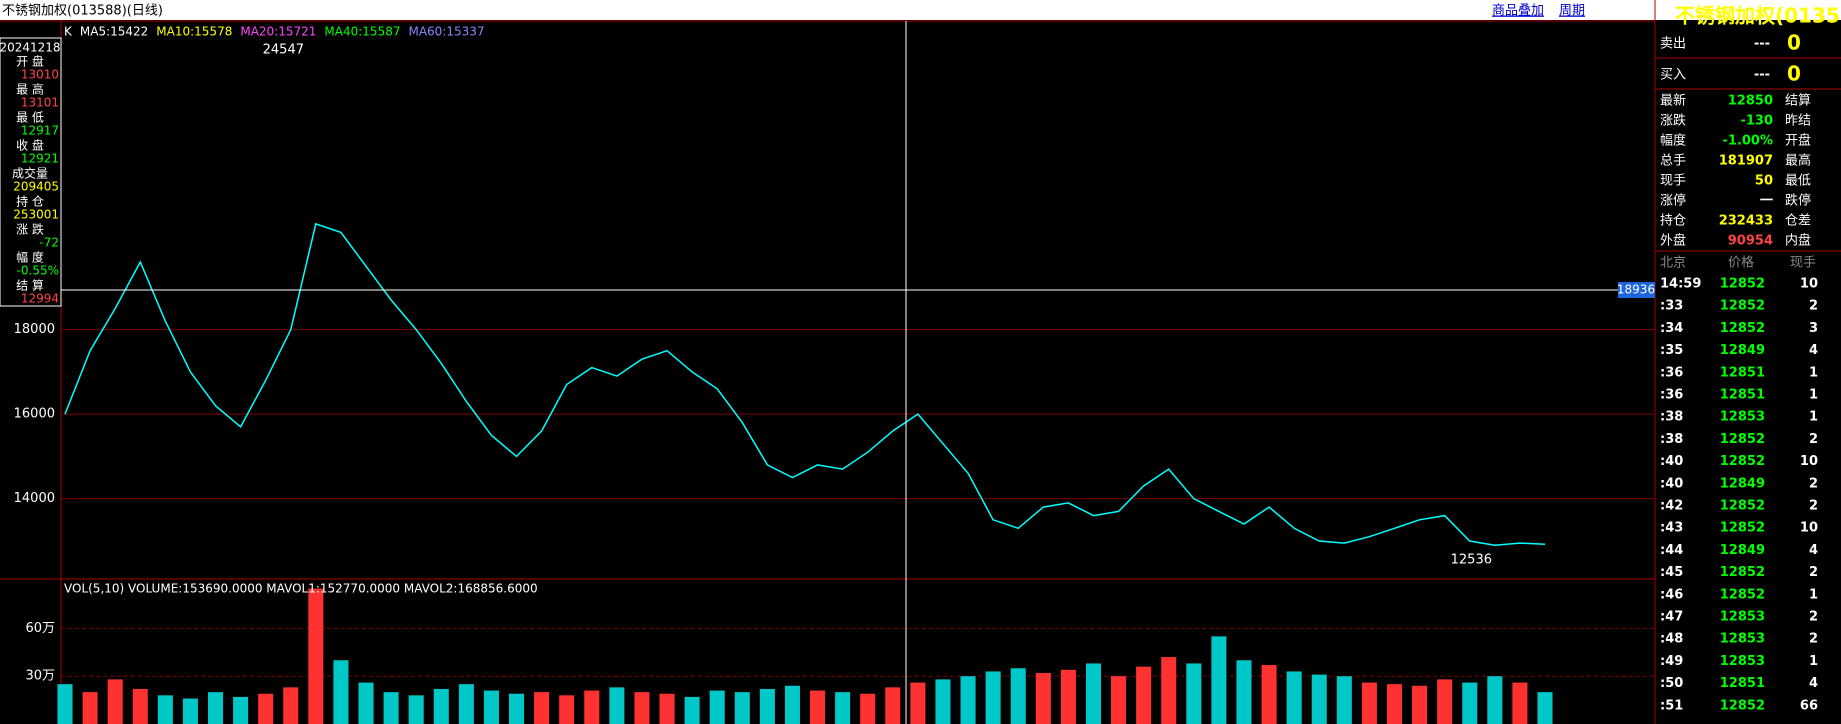 The image size is (1841, 724). I want to click on ma-legend: MA40:15587, so click(362, 32).